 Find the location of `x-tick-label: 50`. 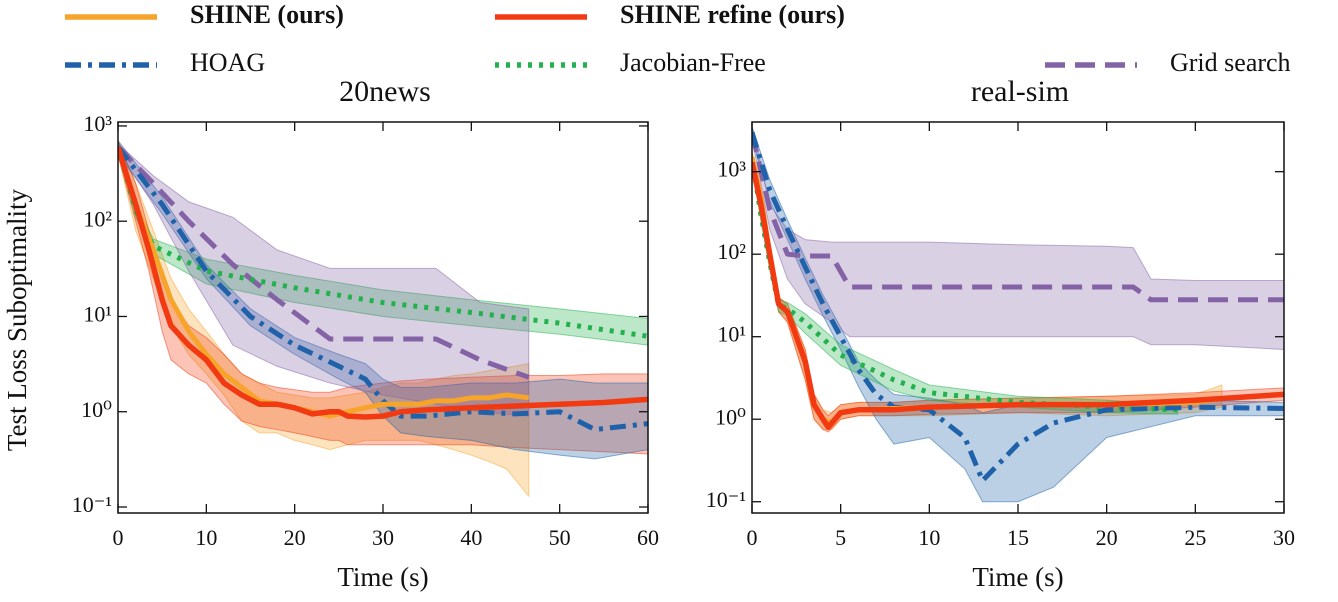

x-tick-label: 50 is located at coordinates (560, 537).